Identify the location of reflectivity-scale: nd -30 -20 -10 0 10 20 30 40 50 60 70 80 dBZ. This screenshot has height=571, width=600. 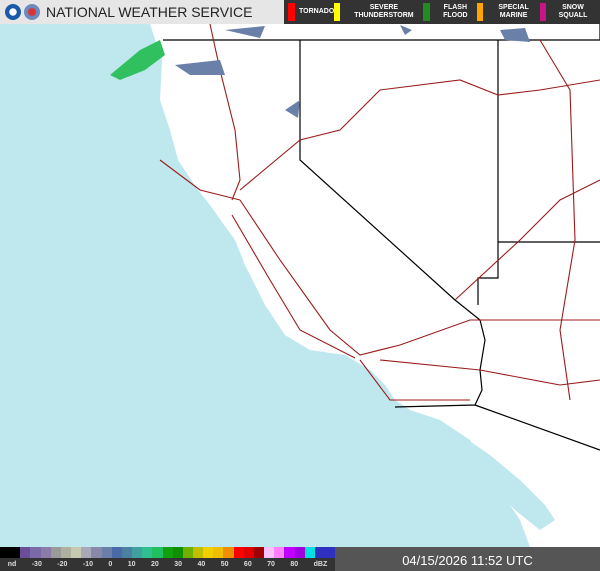
(168, 559).